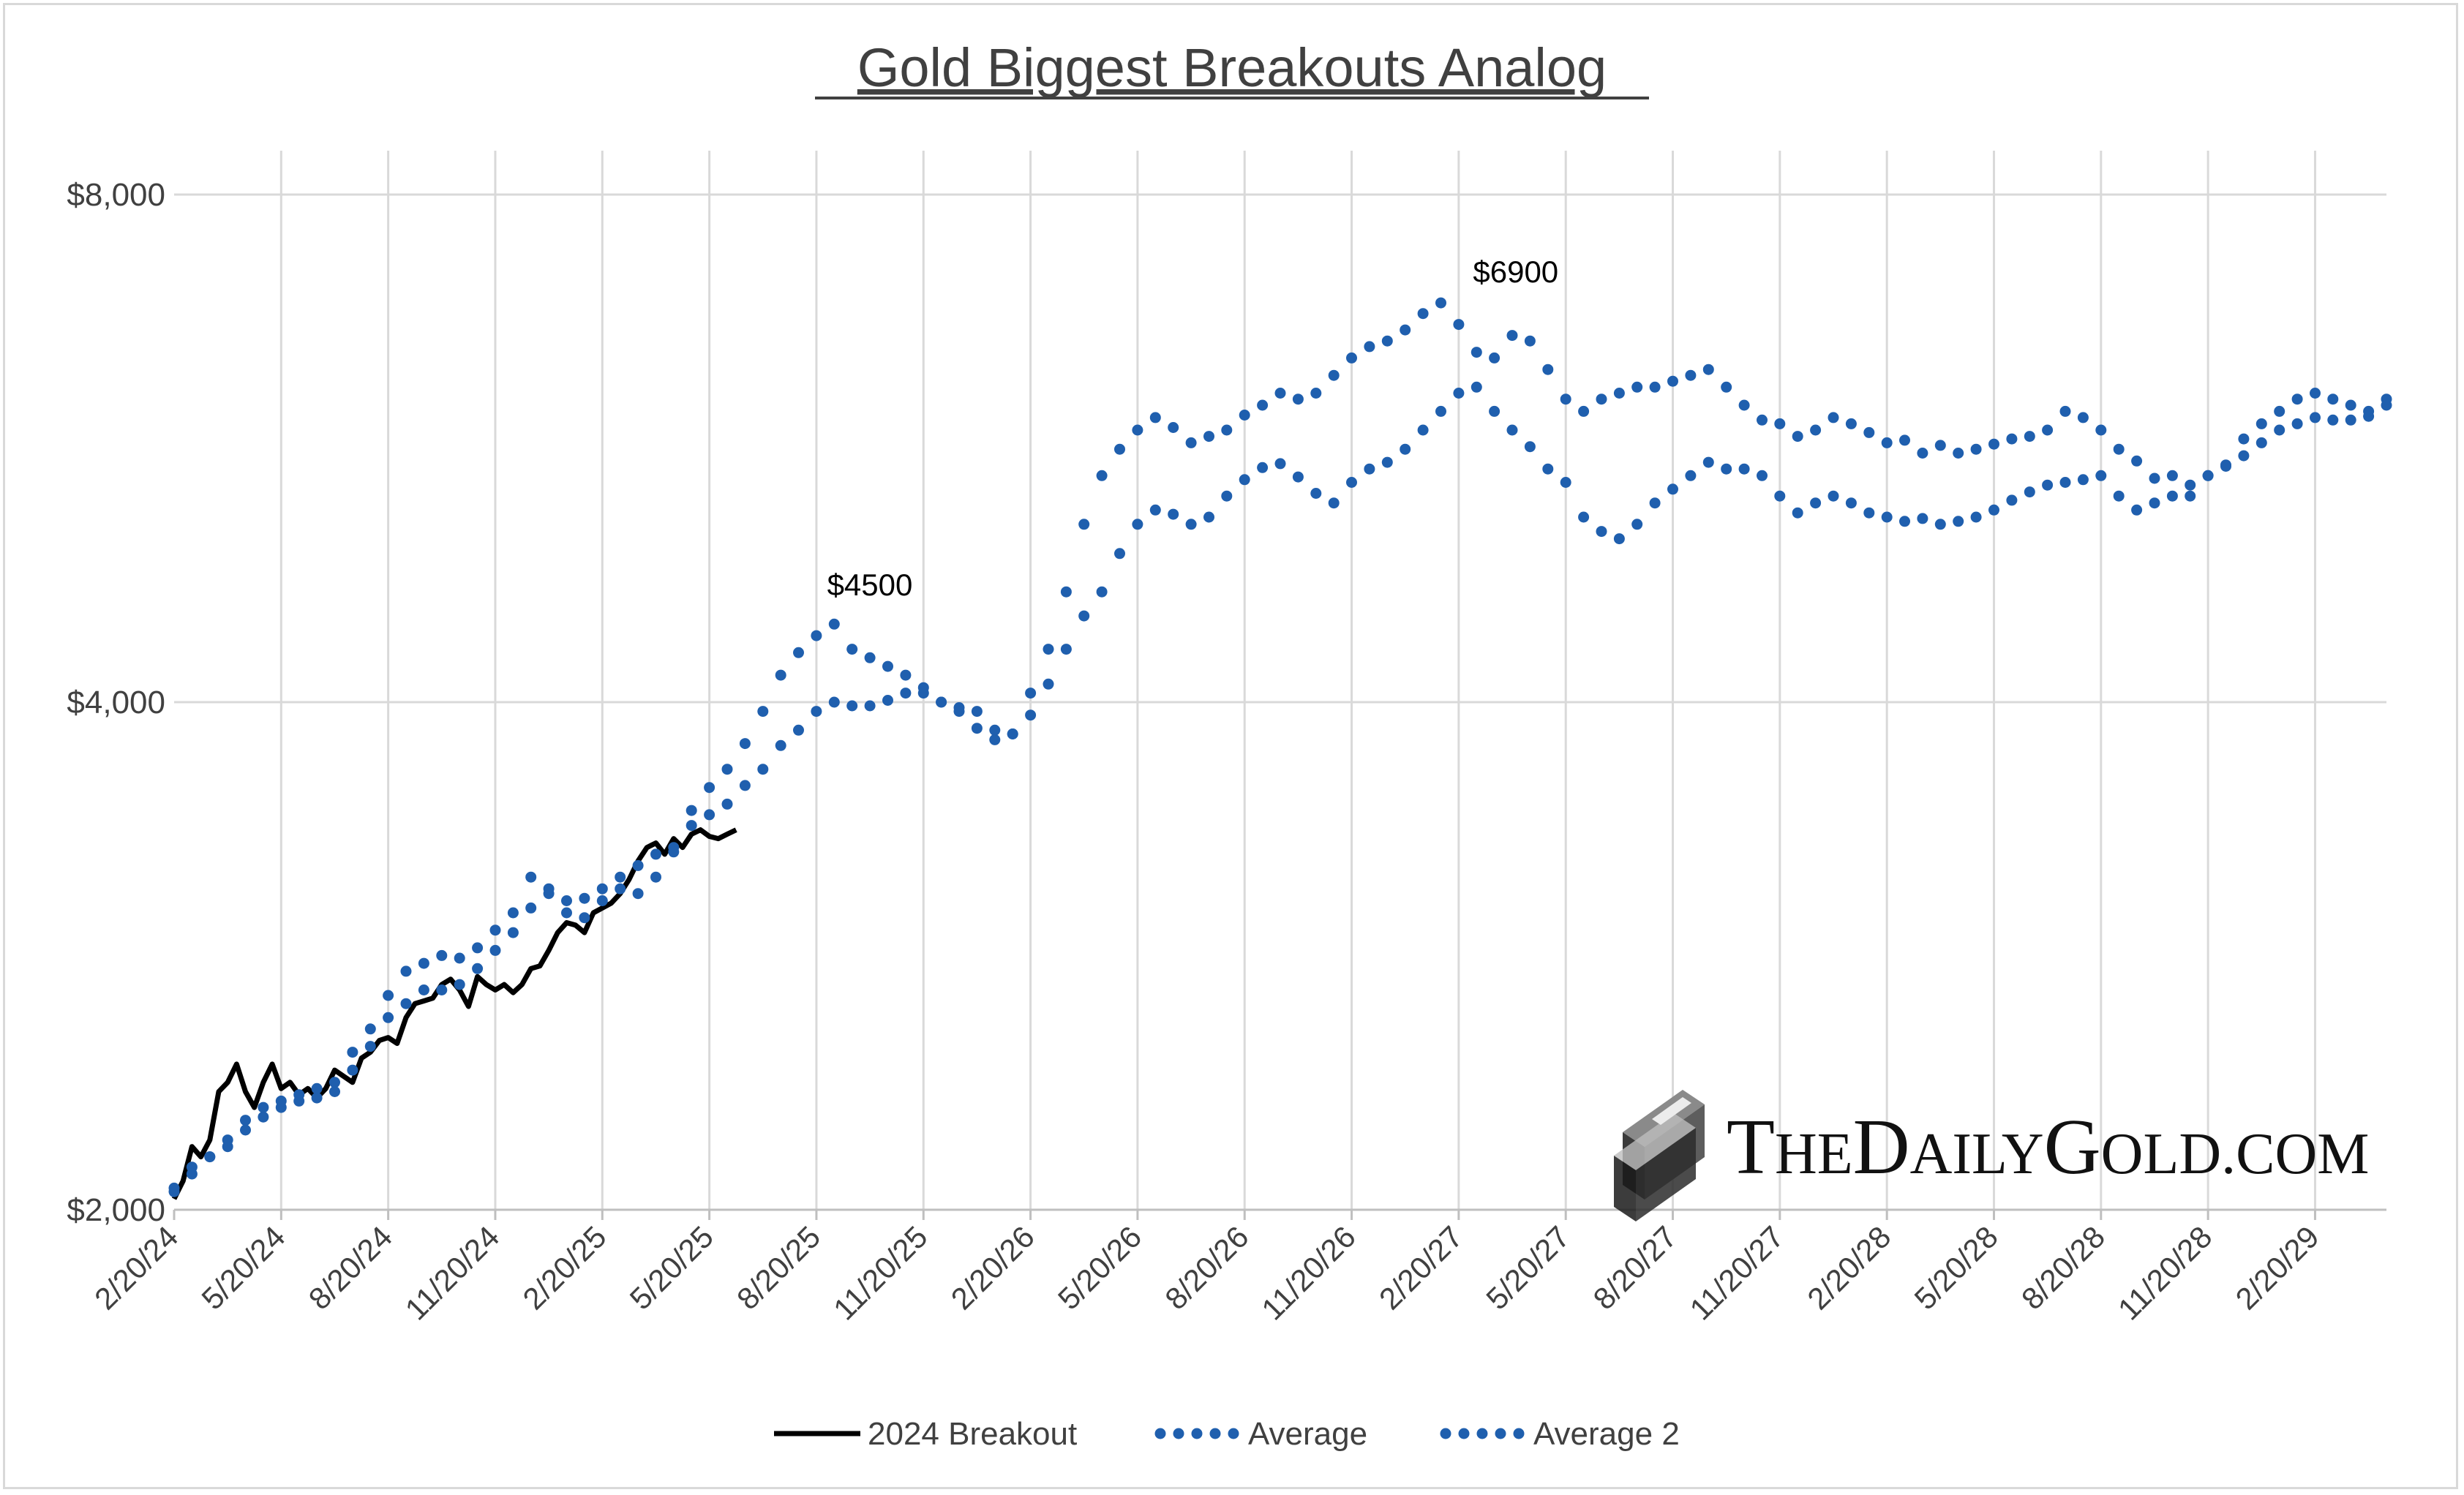 The height and width of the screenshot is (1495, 2464). Describe the element at coordinates (116, 1210) in the screenshot. I see `y-tick-label: $2,000` at that location.